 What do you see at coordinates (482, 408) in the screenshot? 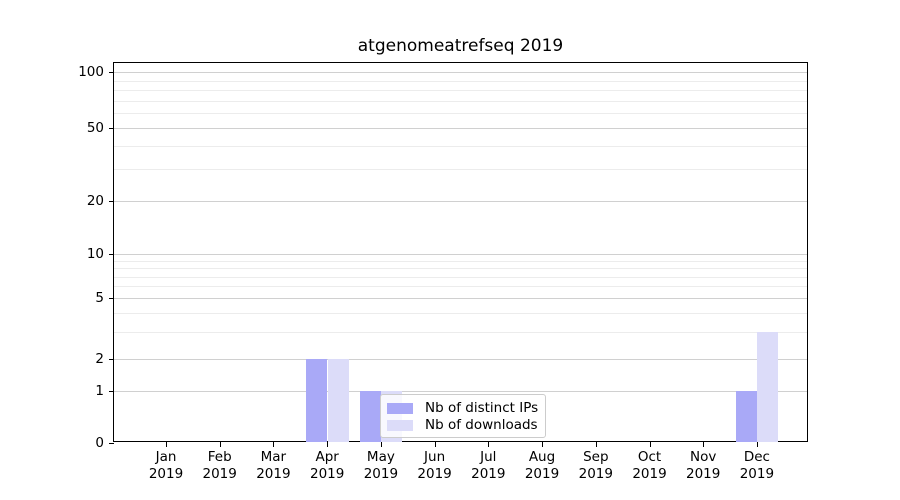
I see `legend-label-distinct-ips: Nb of distinct IPs` at bounding box center [482, 408].